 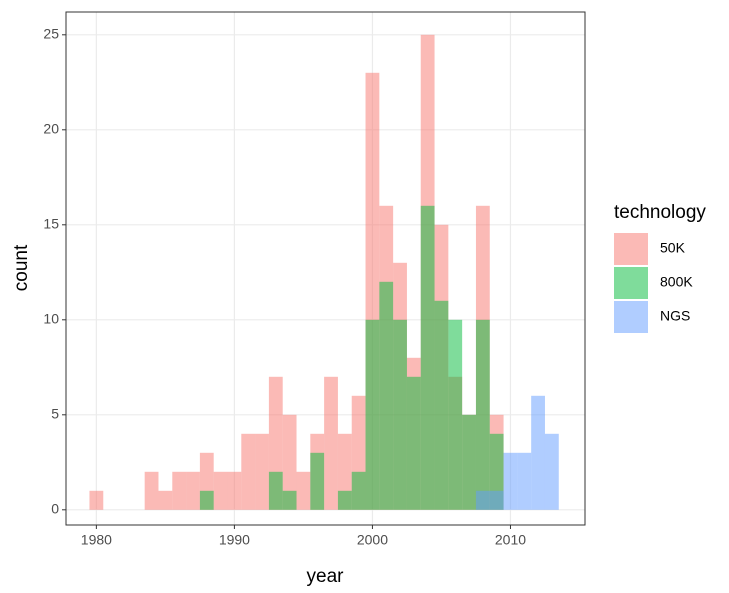 What do you see at coordinates (510, 540) in the screenshot?
I see `x-tick-label: 2010` at bounding box center [510, 540].